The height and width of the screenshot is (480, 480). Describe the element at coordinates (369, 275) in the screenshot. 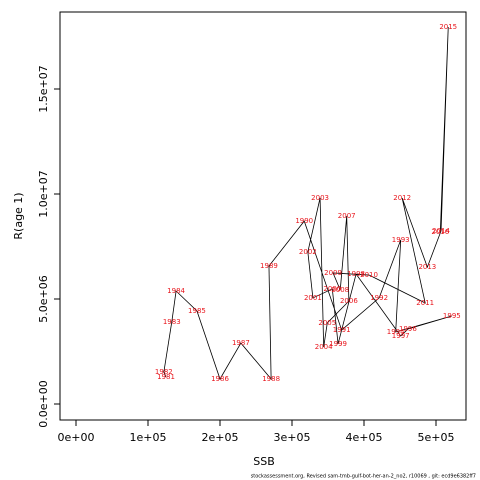

I see `point-label: 2010` at that location.